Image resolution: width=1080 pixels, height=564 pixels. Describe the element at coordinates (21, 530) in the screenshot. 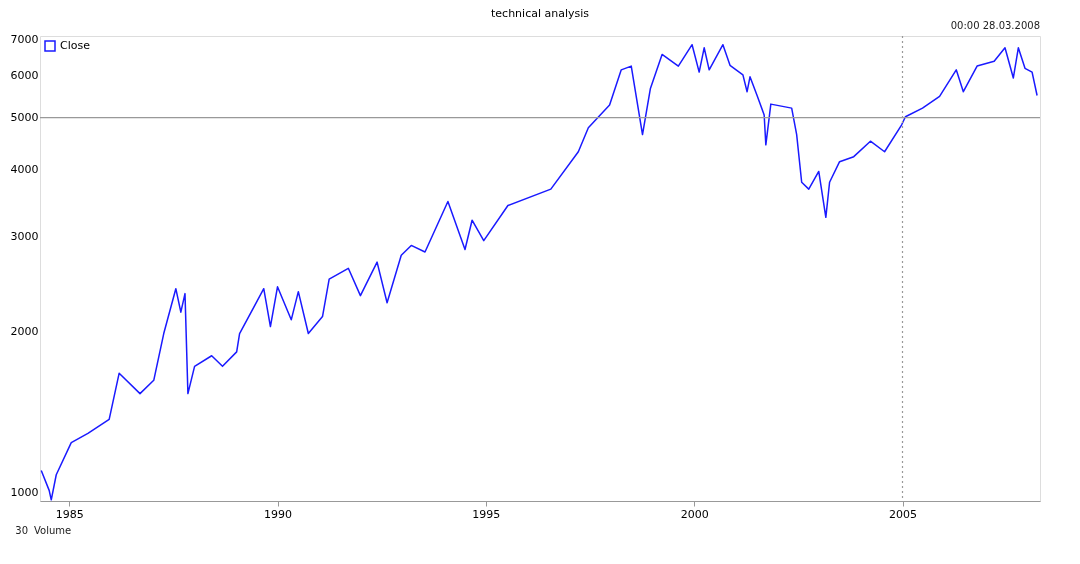

I see `text: 30` at that location.